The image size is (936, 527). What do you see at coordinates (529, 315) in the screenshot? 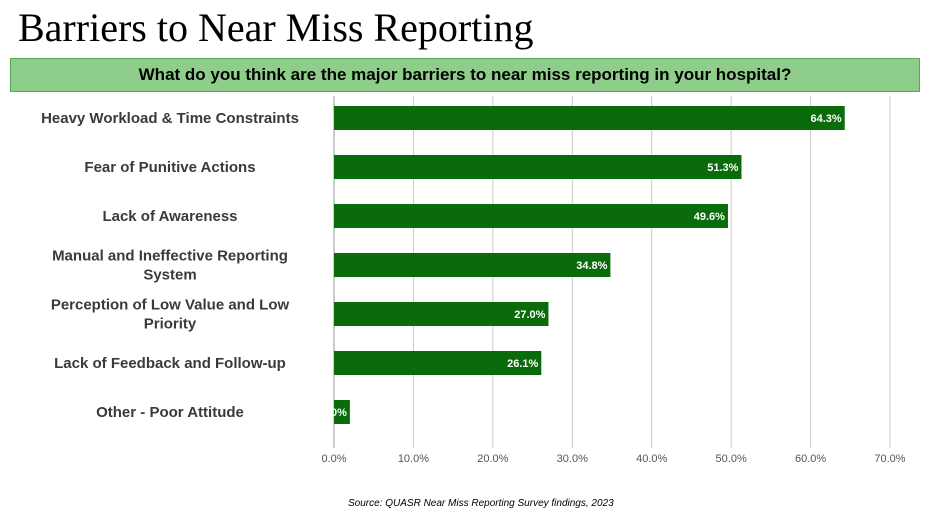
I see `data-label: 27.0%` at bounding box center [529, 315].